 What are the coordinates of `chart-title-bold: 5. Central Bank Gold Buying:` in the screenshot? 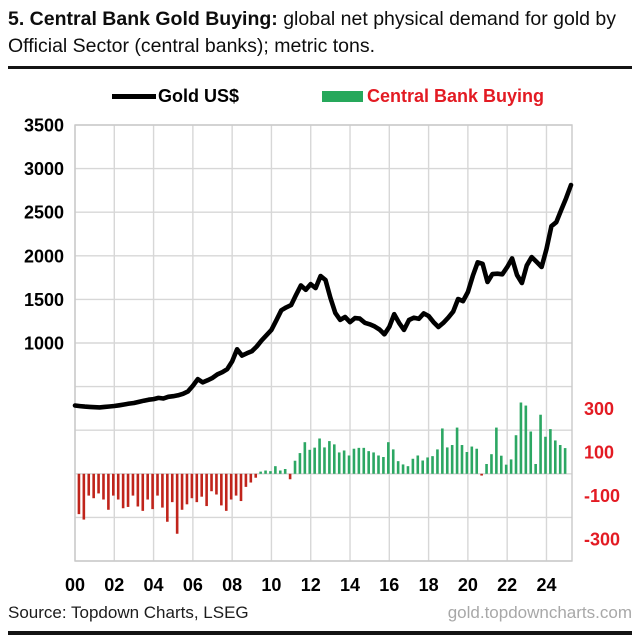 It's located at (143, 19).